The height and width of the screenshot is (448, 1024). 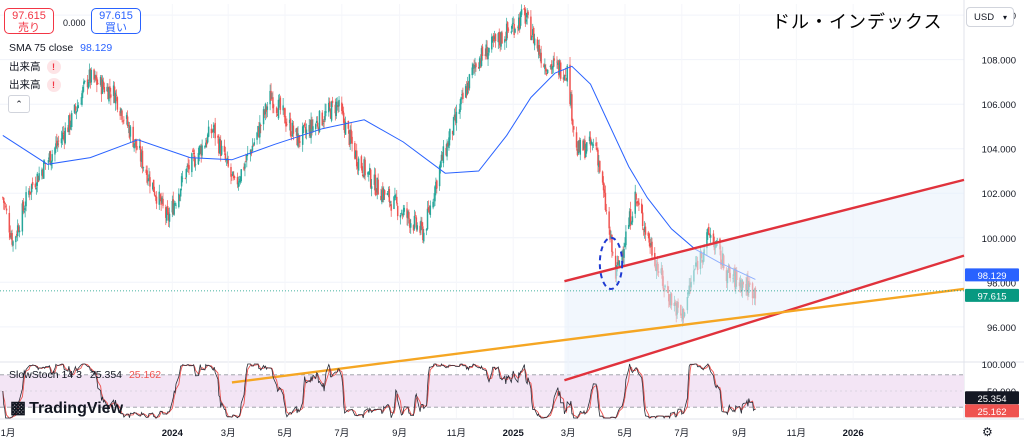 I want to click on stoch-k-badge-text: 25.354, so click(x=991, y=399).